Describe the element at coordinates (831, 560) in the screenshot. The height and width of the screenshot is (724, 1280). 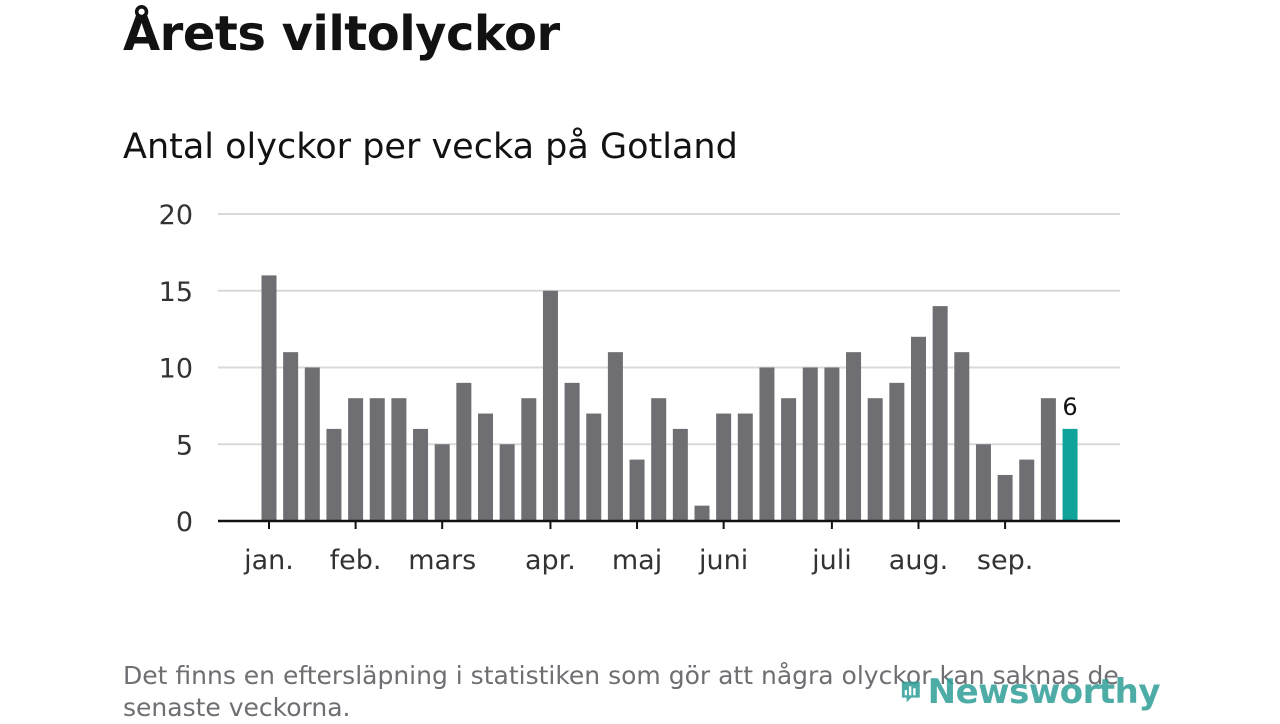
I see `x-tick-label: juli` at that location.